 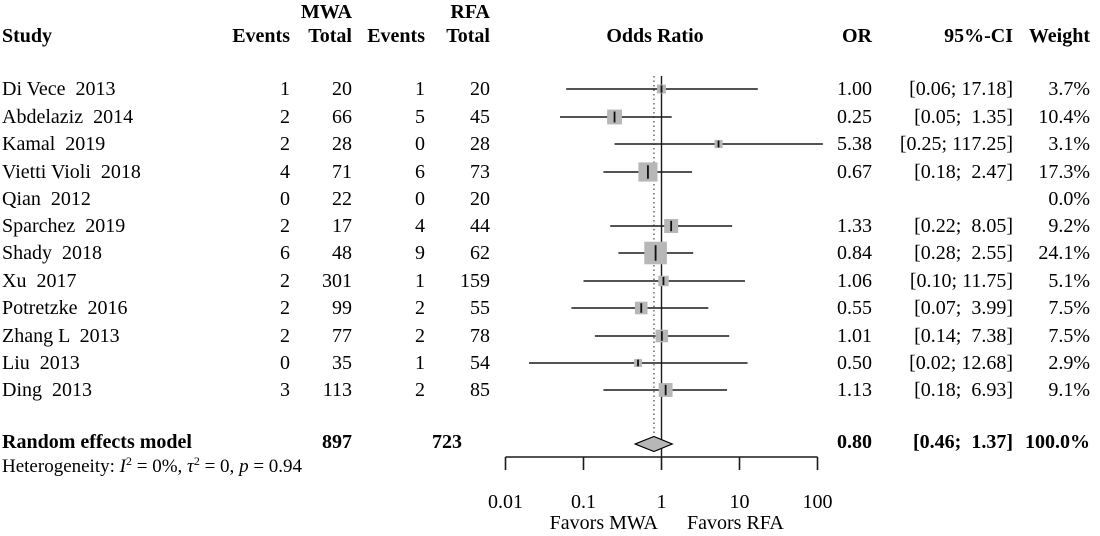 I want to click on rfa-total: 54, so click(x=480, y=363).